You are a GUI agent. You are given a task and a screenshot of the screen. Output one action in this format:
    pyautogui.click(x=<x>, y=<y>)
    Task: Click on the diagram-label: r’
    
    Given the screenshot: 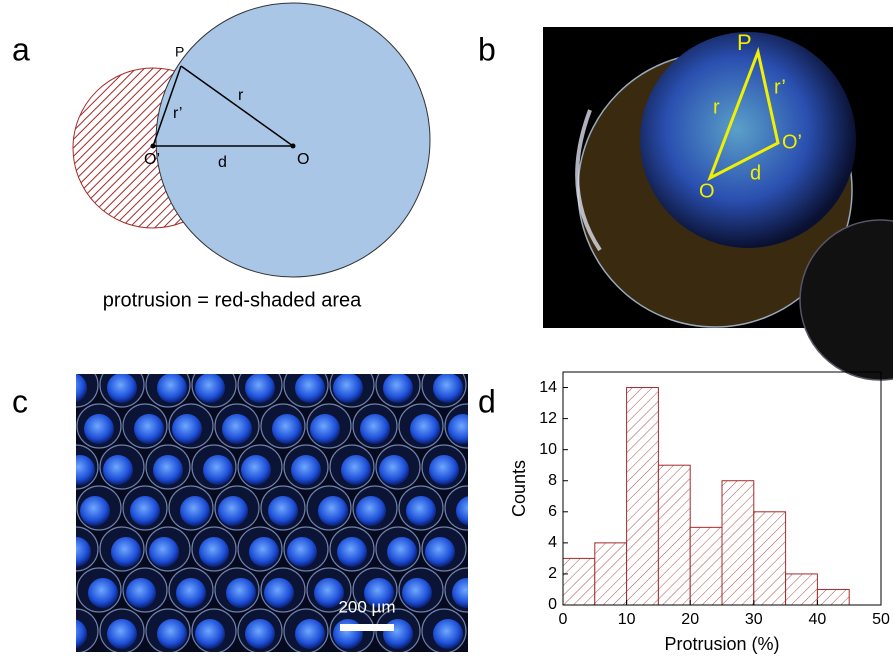 What is the action you would take?
    pyautogui.click(x=780, y=87)
    